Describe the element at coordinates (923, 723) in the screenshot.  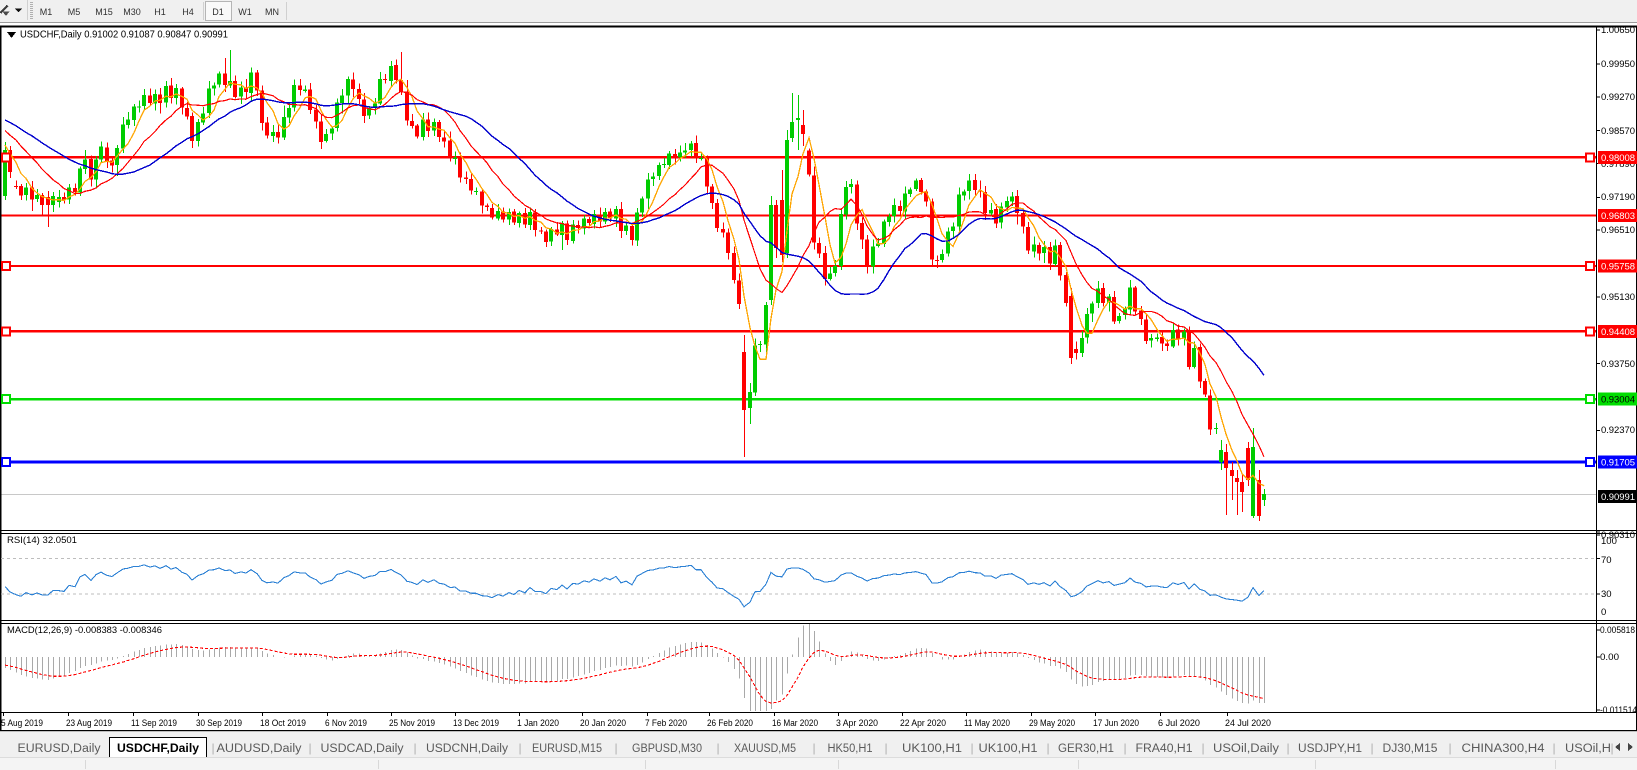
I see `svg-text: 22 Apr 2020` at that location.